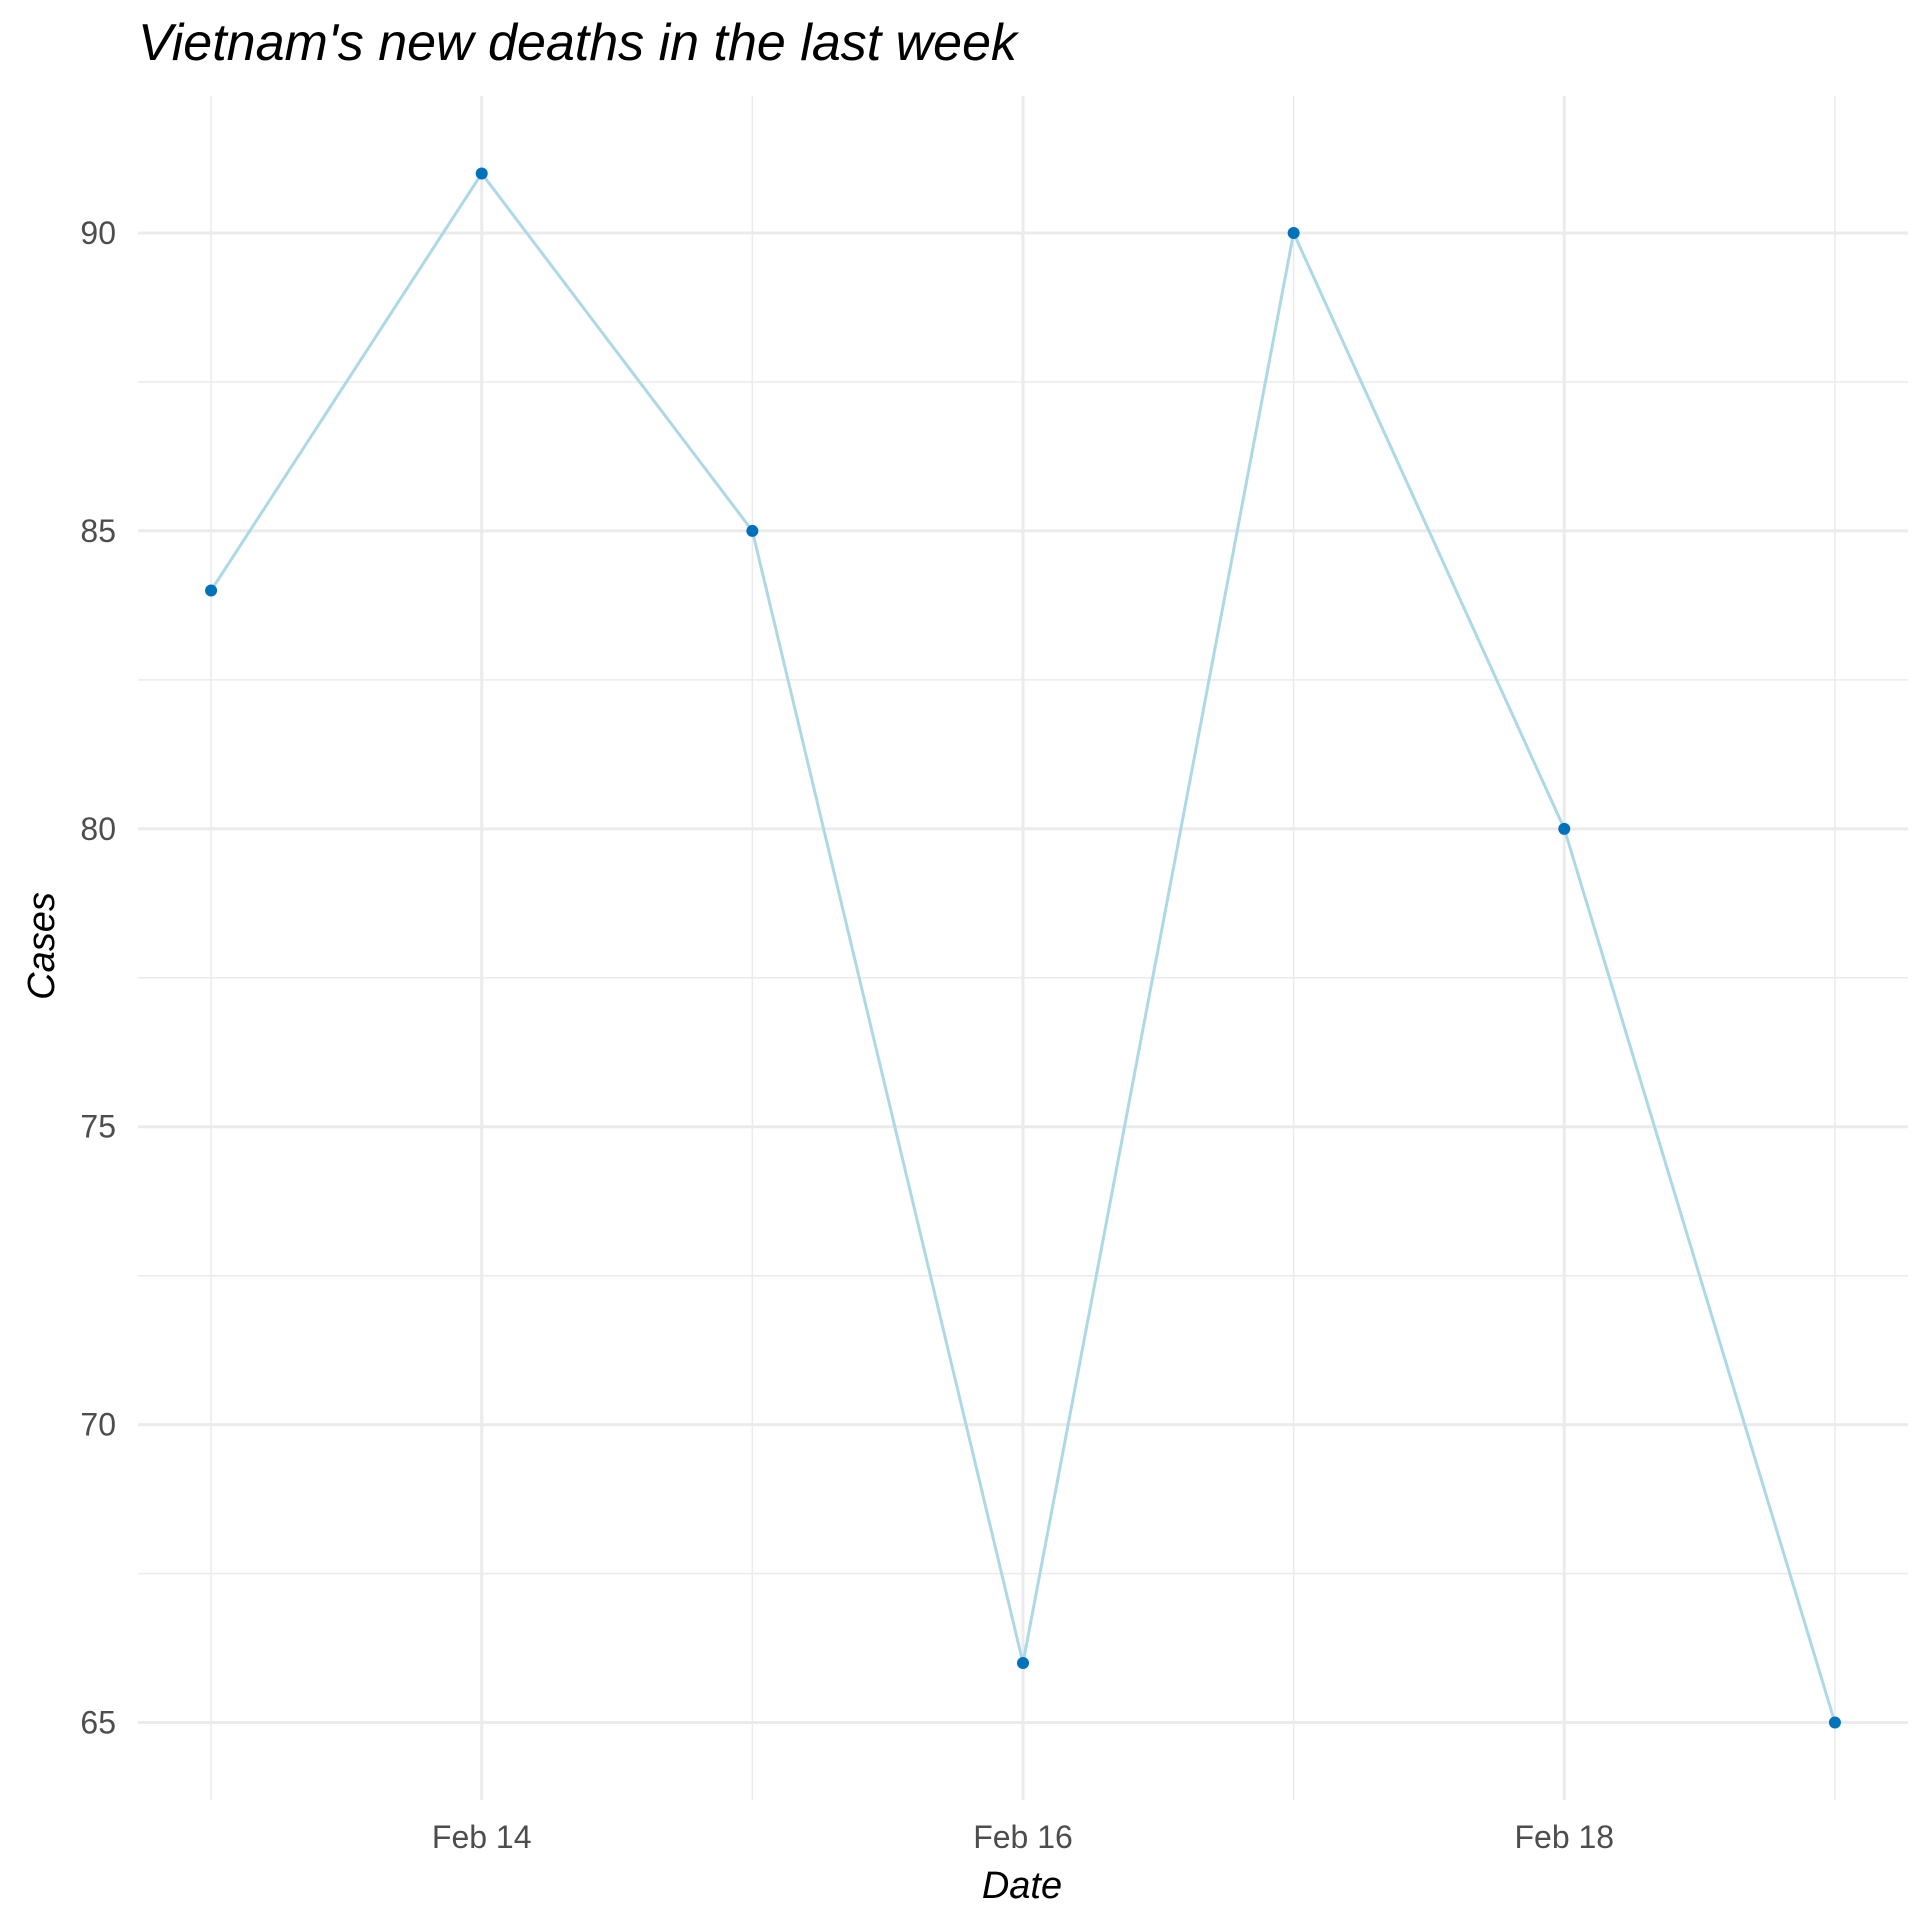 The image size is (1920, 1920). I want to click on y-axis-ticks: 65 70 75 80 85 90, so click(98, 978).